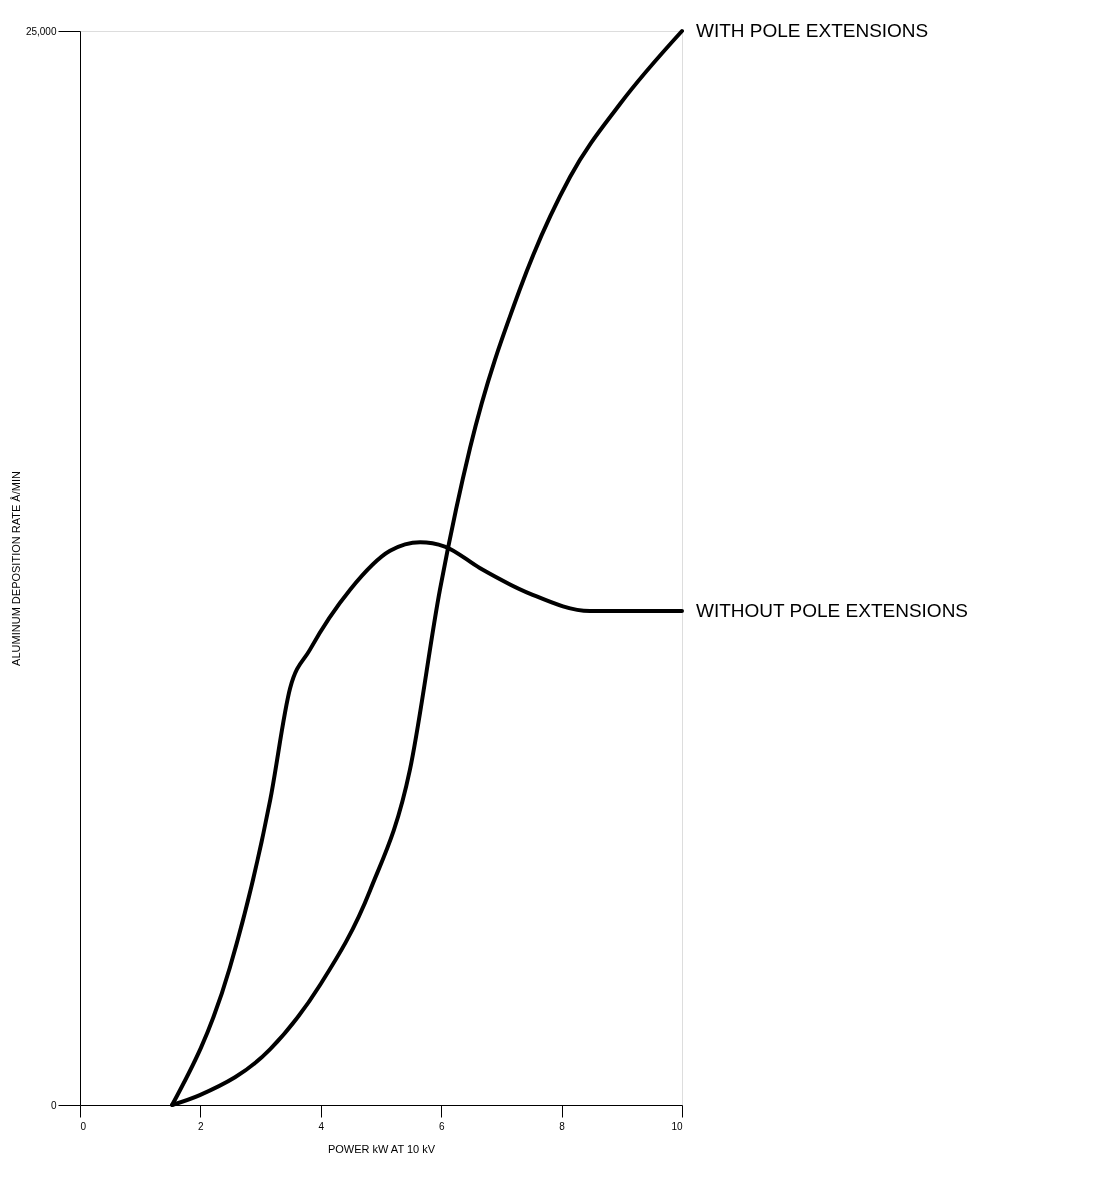  I want to click on x-tick-label: 0, so click(83, 1126).